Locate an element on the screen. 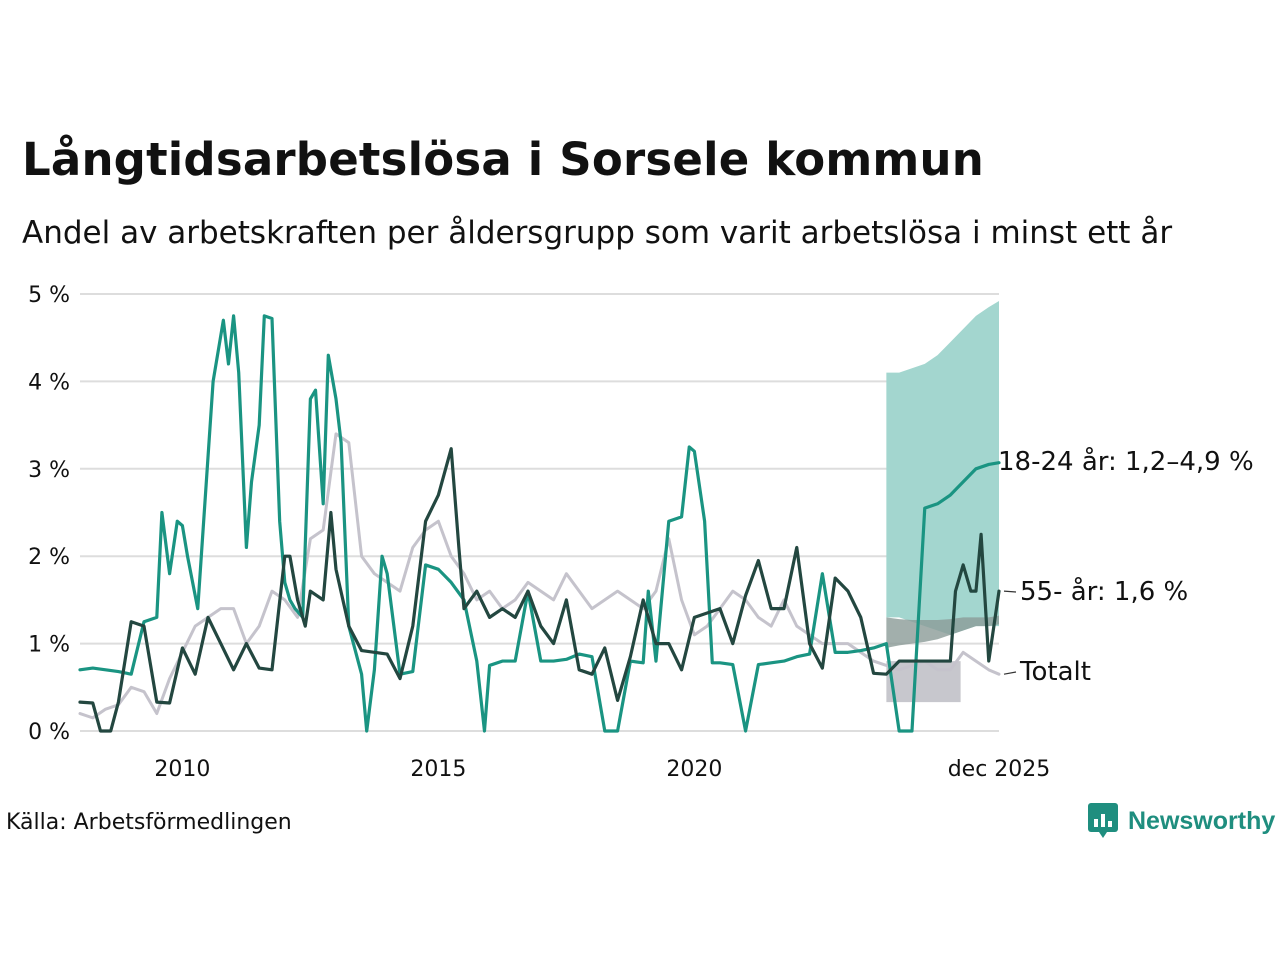 The height and width of the screenshot is (960, 1280). y-tick-label: 4 % is located at coordinates (49, 382).